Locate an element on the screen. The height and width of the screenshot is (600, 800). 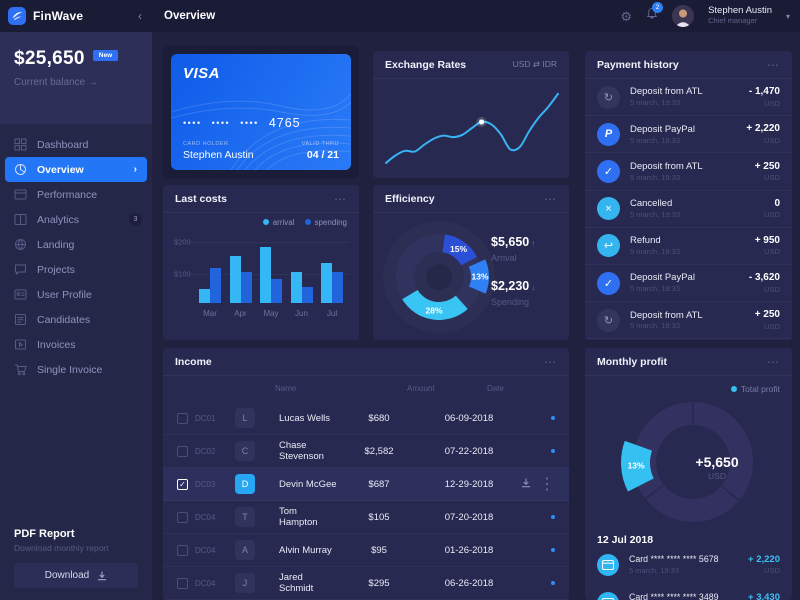
row-checkbox: ✓ is located at coordinates (182, 484).